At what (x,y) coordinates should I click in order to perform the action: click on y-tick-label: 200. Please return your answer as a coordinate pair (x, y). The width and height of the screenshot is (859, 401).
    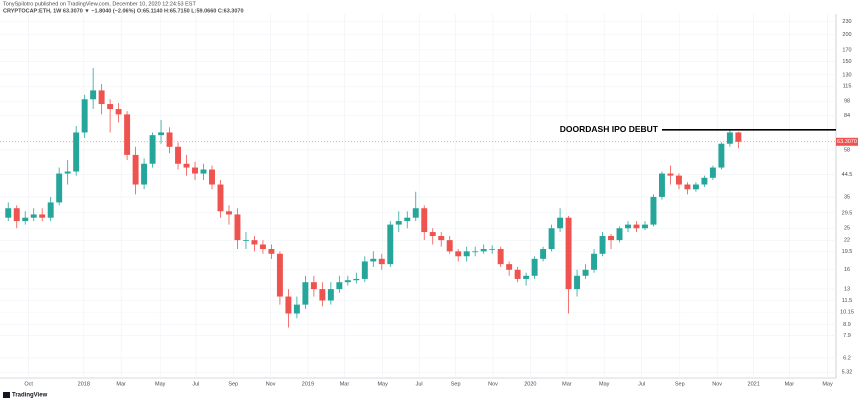
    Looking at the image, I should click on (846, 35).